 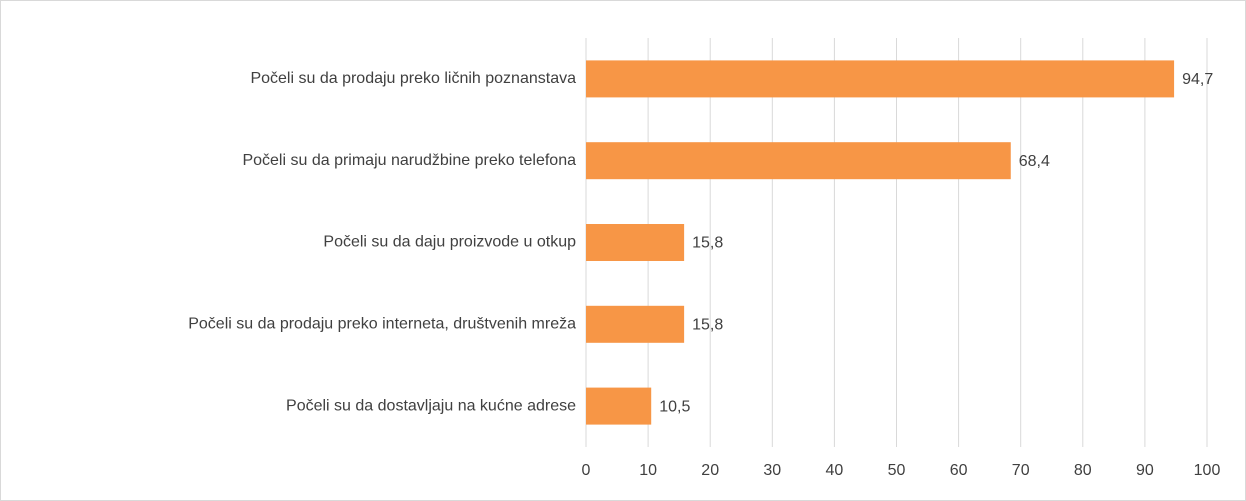 I want to click on x-tick-label: 10, so click(x=648, y=470).